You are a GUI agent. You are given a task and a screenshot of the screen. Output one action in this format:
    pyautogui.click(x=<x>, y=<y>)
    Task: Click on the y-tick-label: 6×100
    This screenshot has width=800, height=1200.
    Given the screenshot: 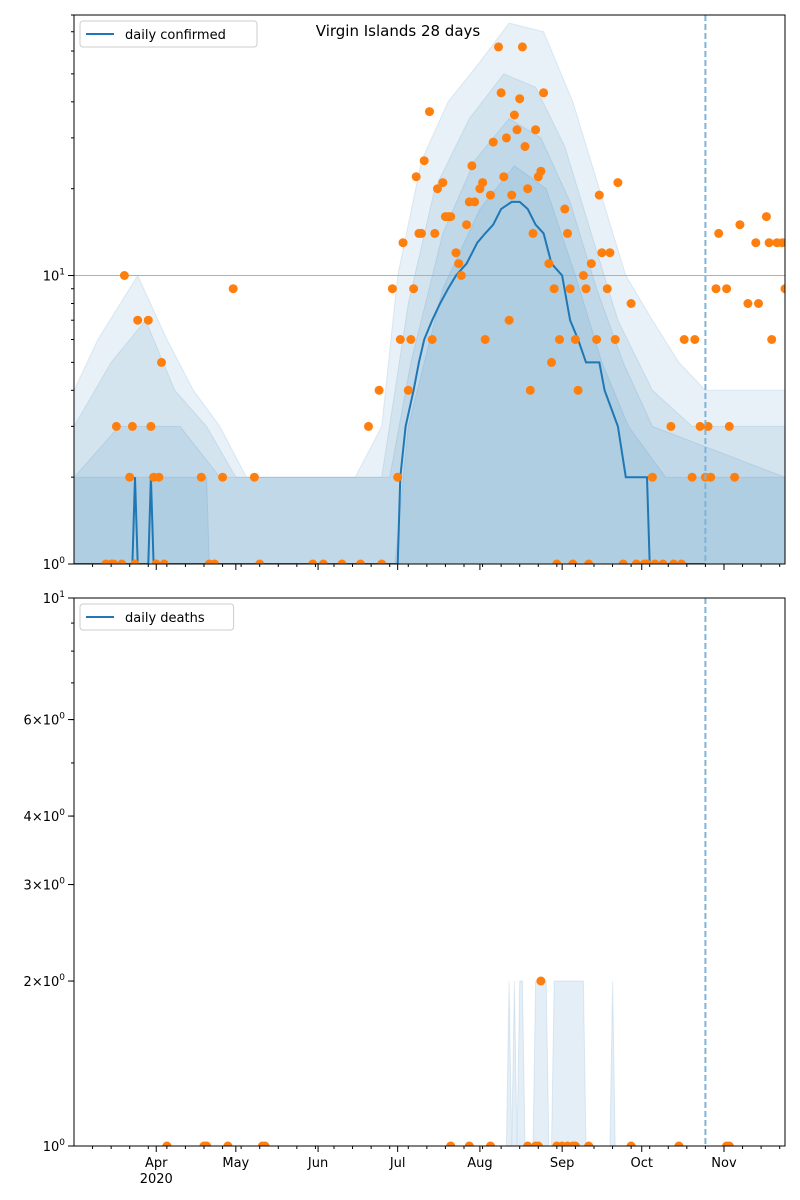 What is the action you would take?
    pyautogui.click(x=45, y=720)
    